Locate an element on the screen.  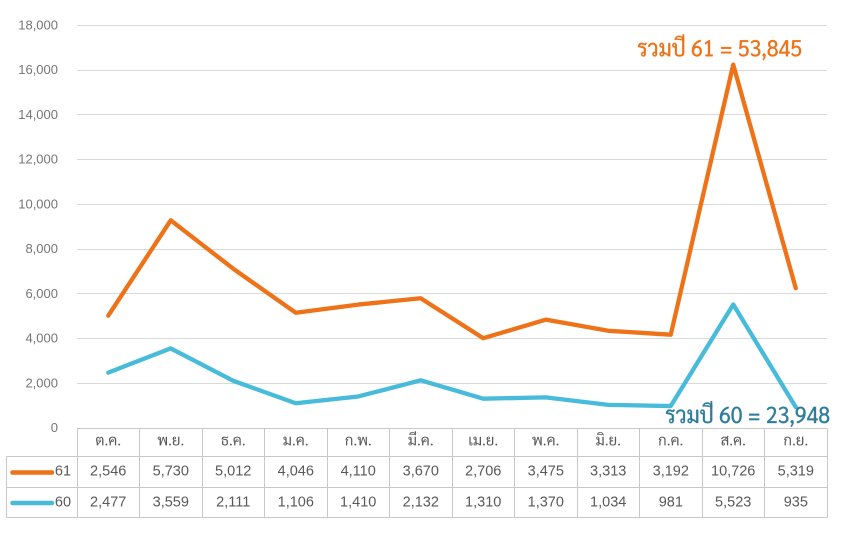
svg-text: 3,670 is located at coordinates (421, 472).